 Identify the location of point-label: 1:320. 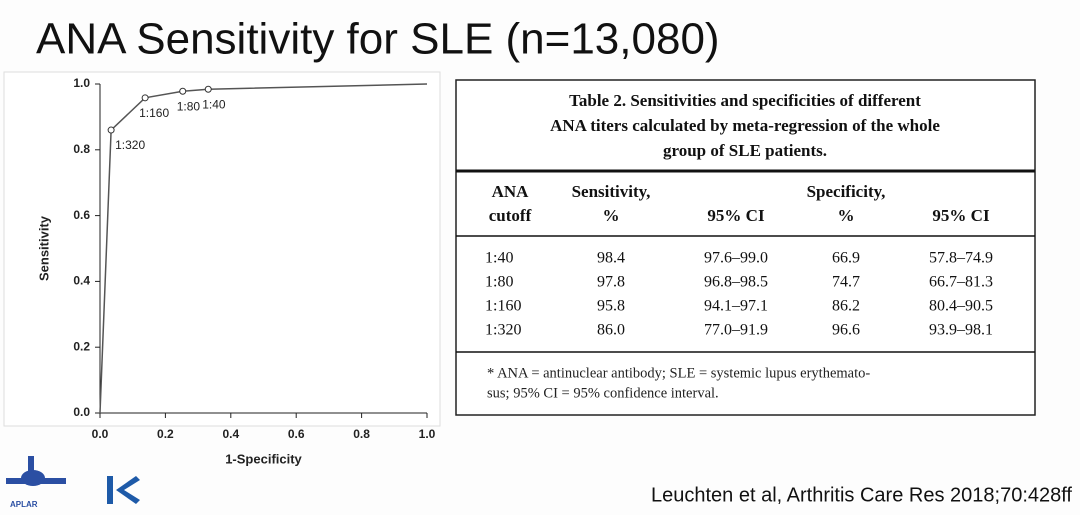
(130, 145).